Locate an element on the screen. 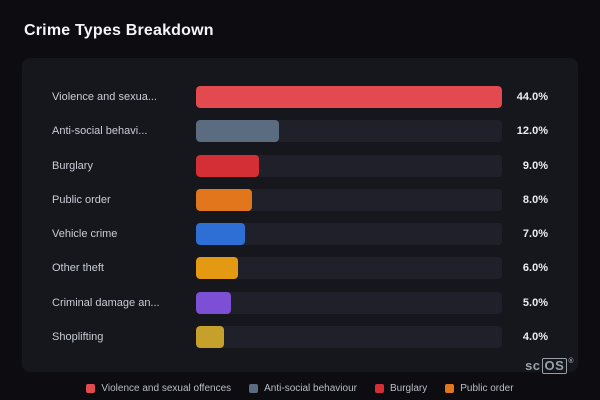 The height and width of the screenshot is (400, 600). category-label: Public order is located at coordinates (81, 199).